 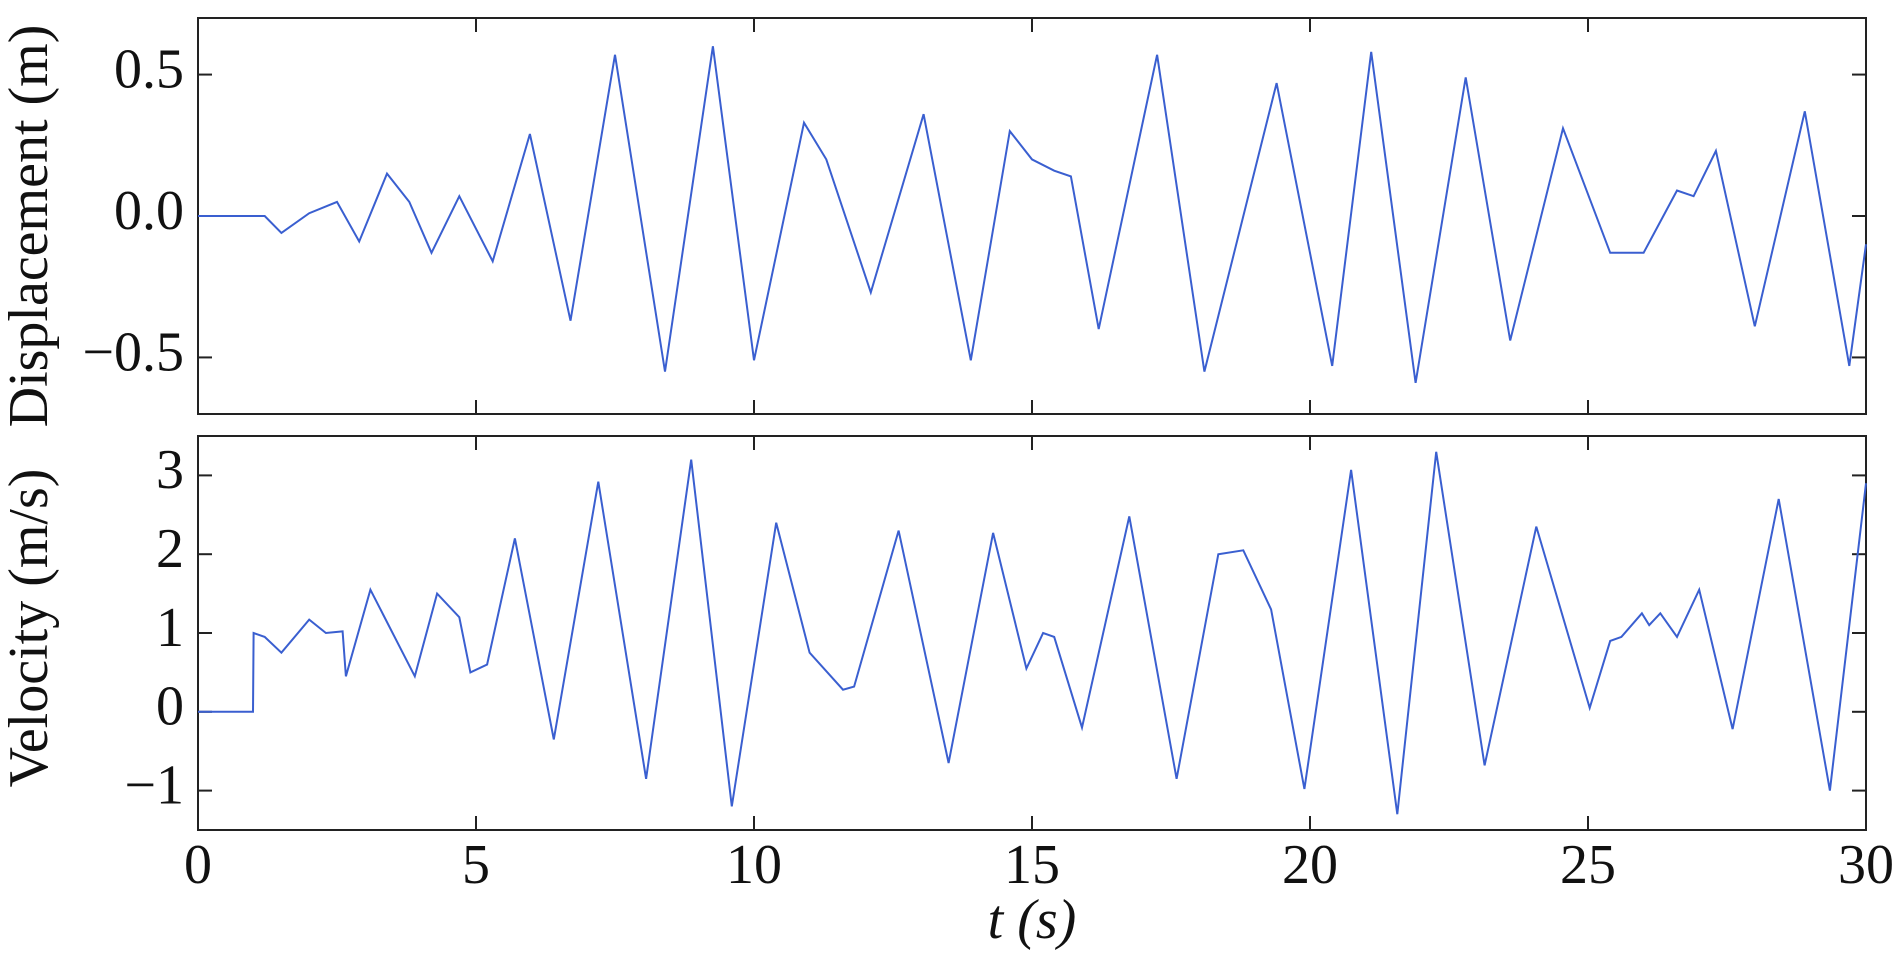 What do you see at coordinates (1866, 865) in the screenshot?
I see `x-tick-label: 30` at bounding box center [1866, 865].